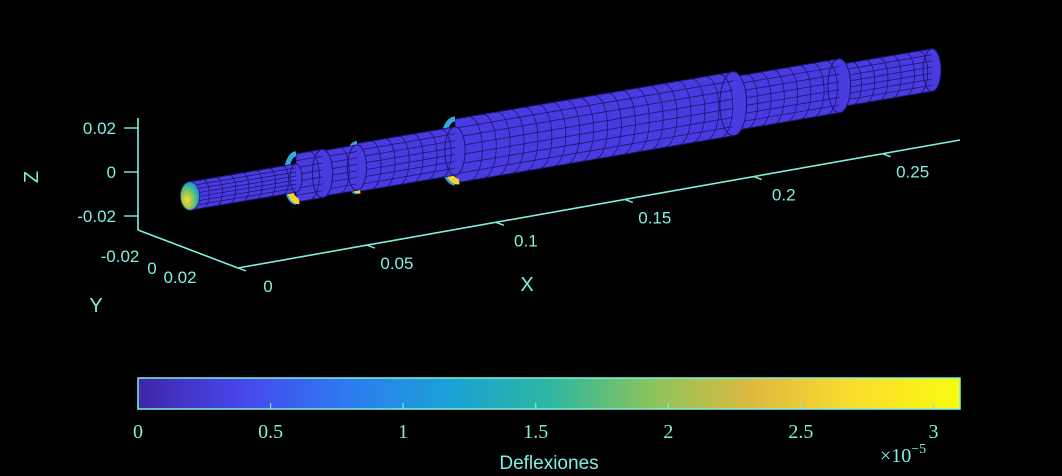 Image resolution: width=1062 pixels, height=476 pixels. I want to click on colorbar-tick-label-6: 3, so click(933, 432).